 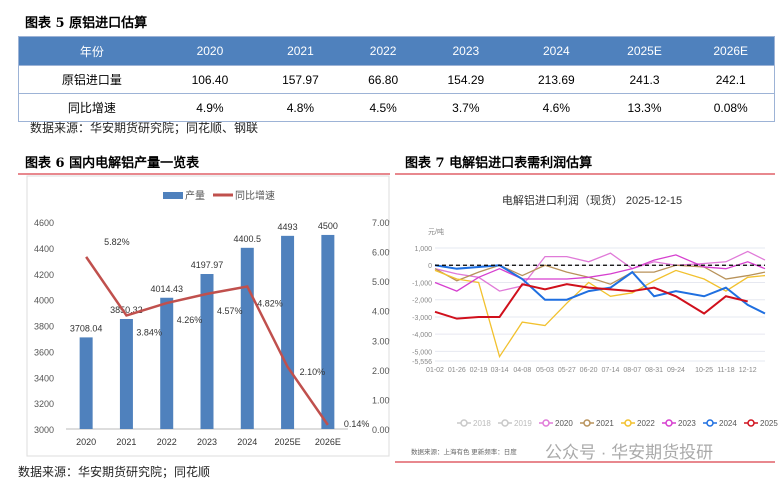 What do you see at coordinates (167, 442) in the screenshot?
I see `x-tick: 2022` at bounding box center [167, 442].